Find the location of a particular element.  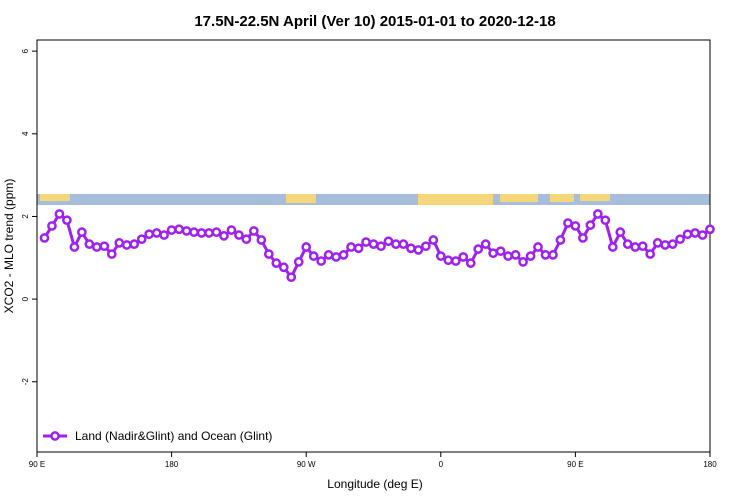

y-tick-label: -2 is located at coordinates (25, 382).